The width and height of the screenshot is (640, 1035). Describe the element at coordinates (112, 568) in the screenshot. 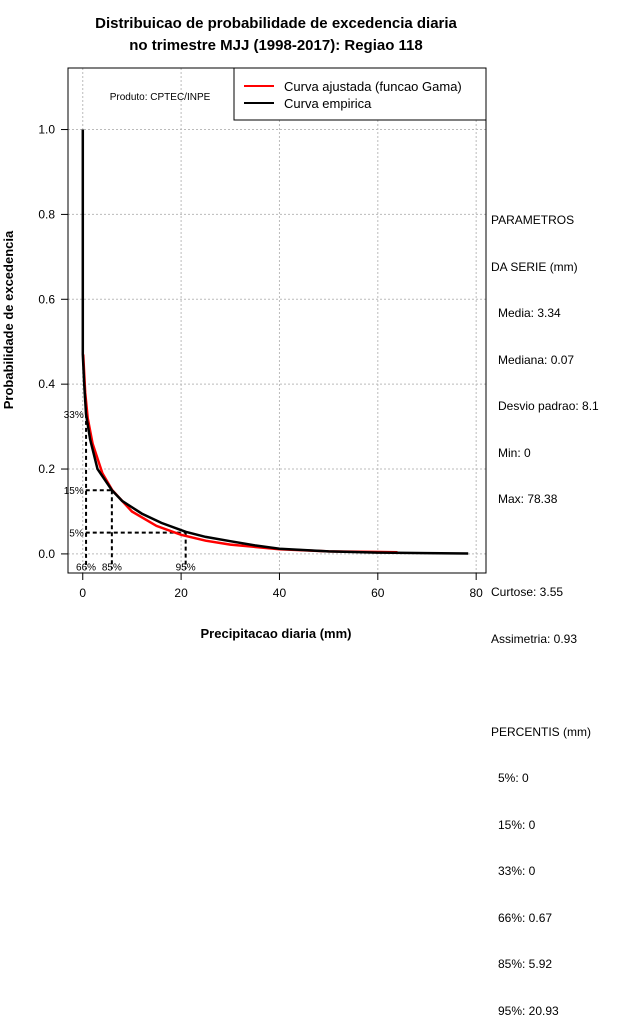

I see `percentile-v-label: 85%` at that location.